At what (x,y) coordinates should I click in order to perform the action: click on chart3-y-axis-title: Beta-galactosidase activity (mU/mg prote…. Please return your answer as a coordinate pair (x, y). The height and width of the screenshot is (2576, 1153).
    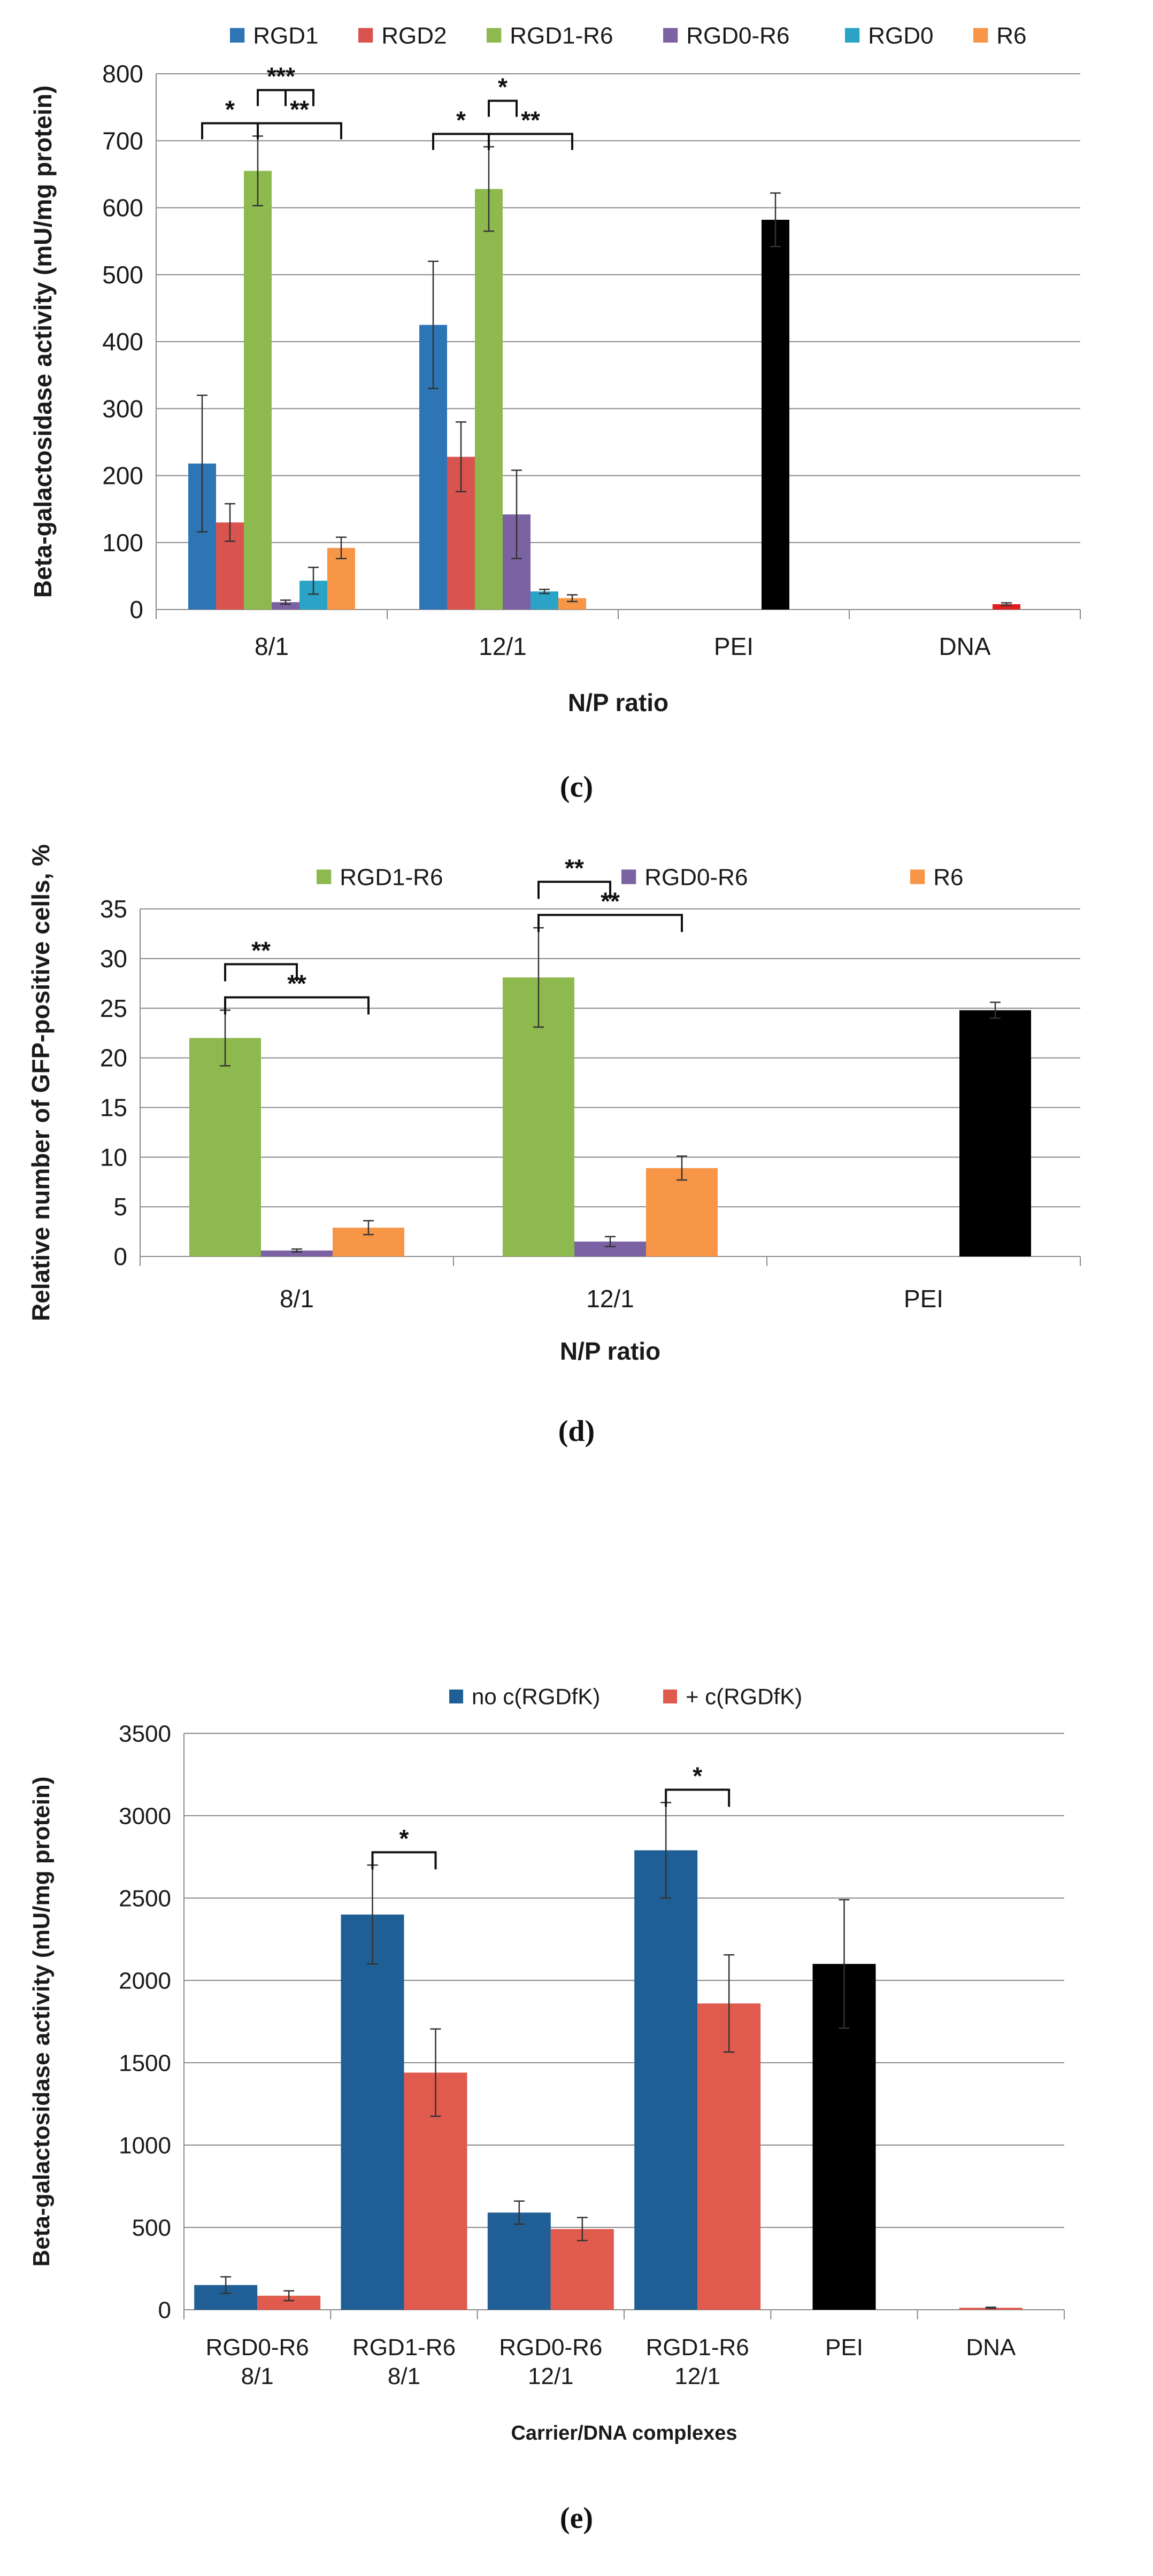
    Looking at the image, I should click on (41, 2022).